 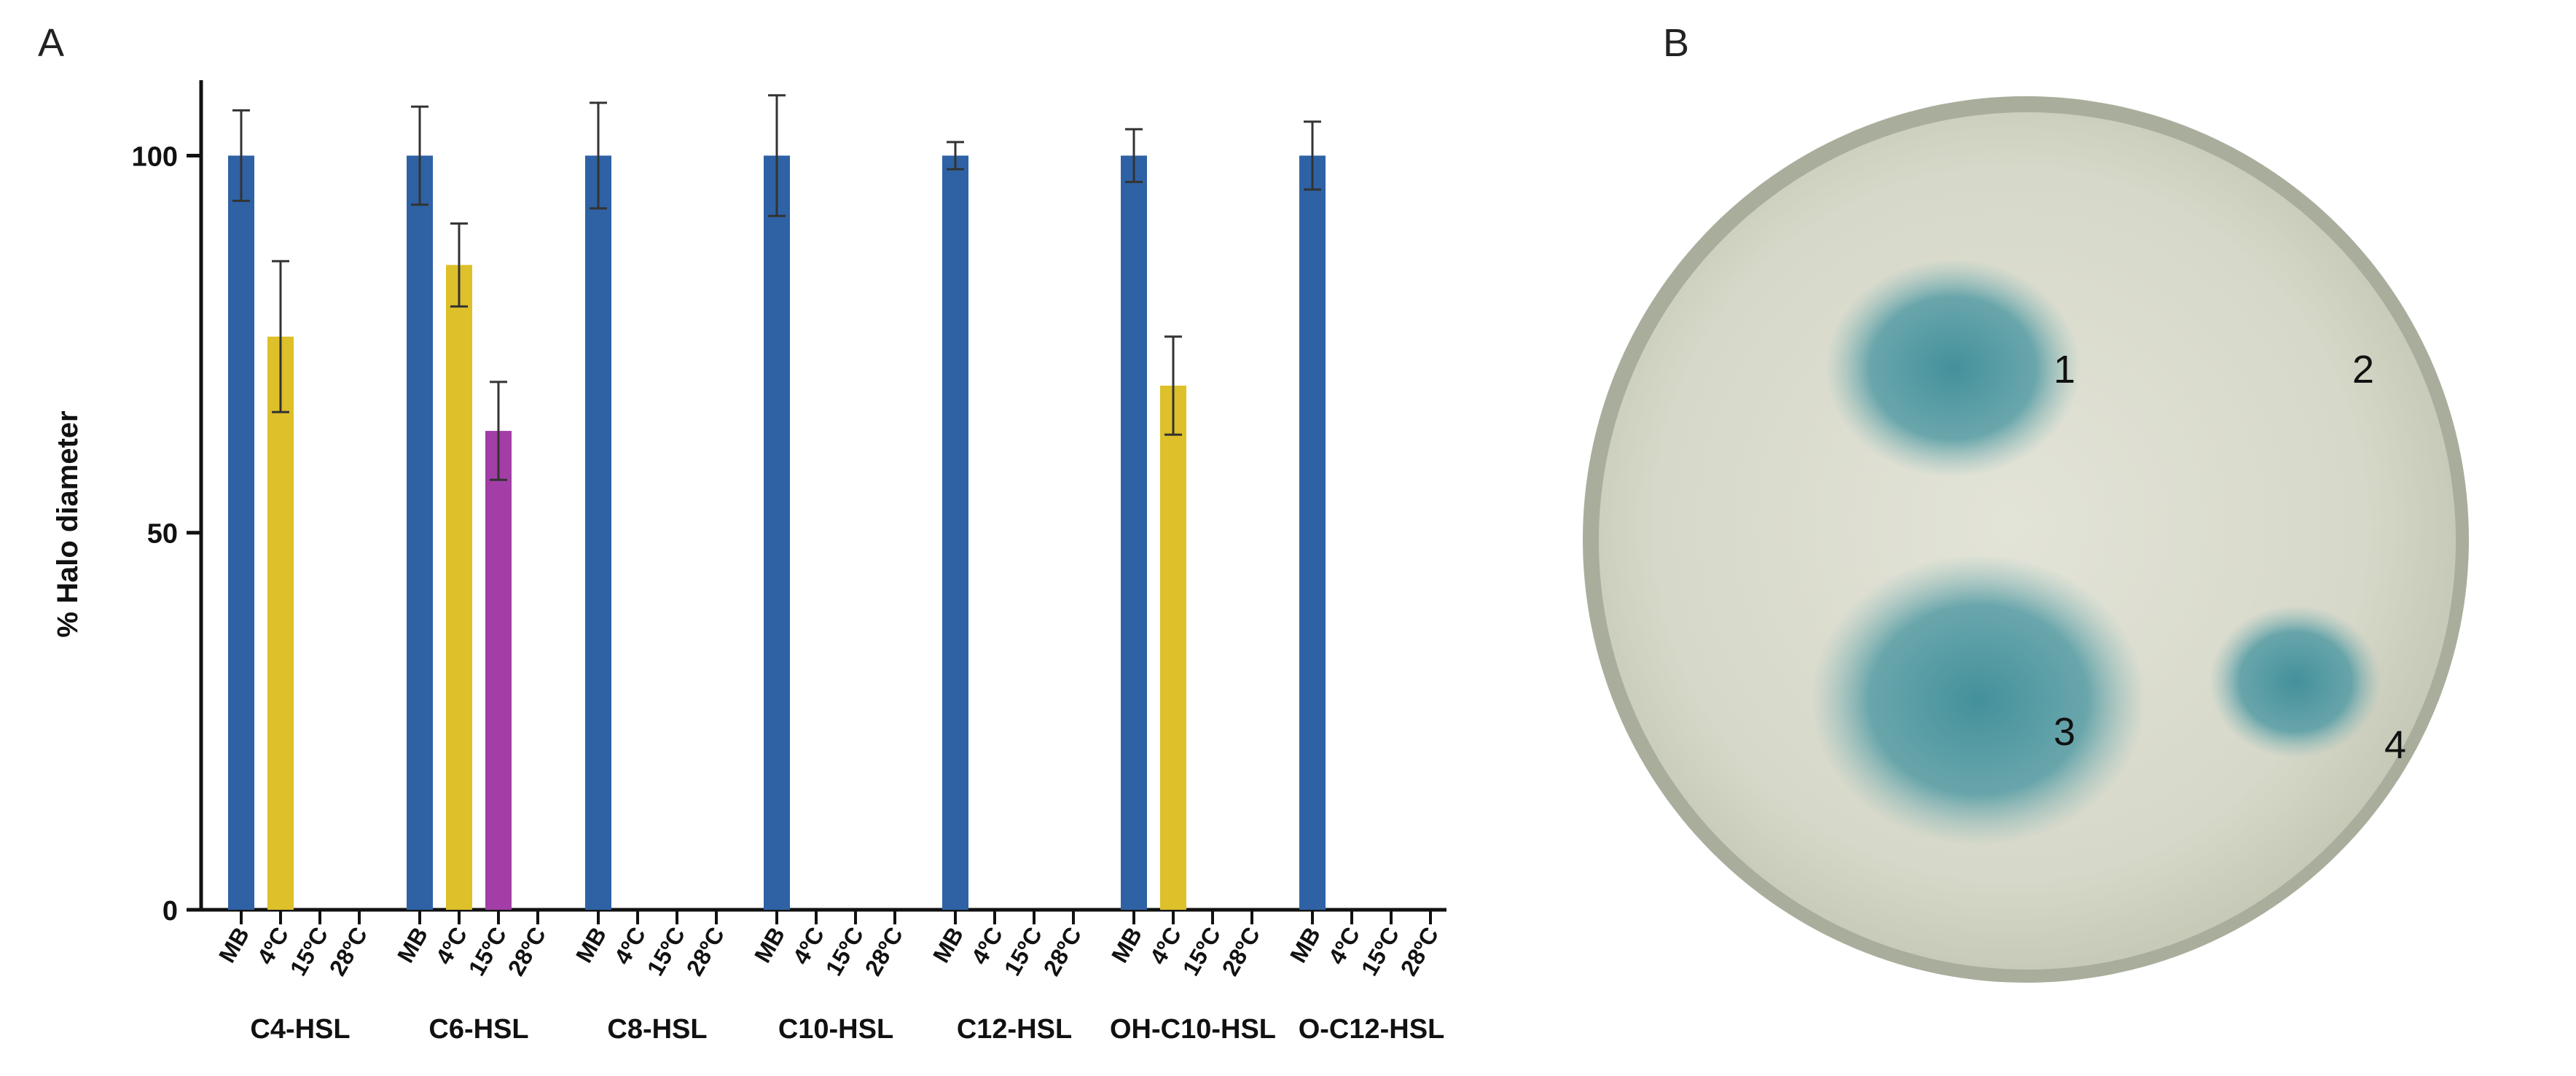 I want to click on y-tick-label-50: 50, so click(x=162, y=534).